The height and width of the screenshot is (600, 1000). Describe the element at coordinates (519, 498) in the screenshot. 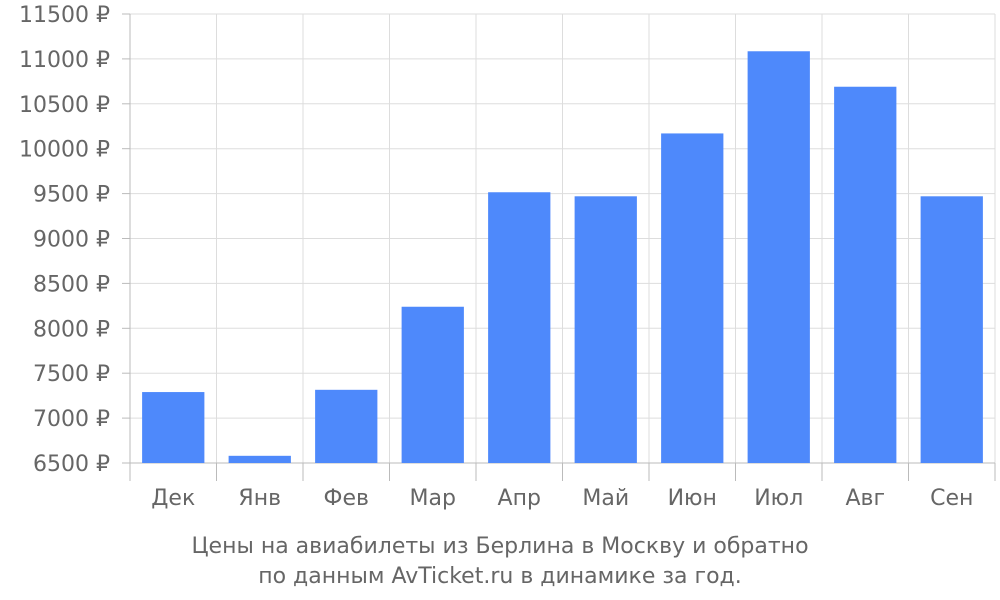

I see `x-tick-label: Апр` at that location.